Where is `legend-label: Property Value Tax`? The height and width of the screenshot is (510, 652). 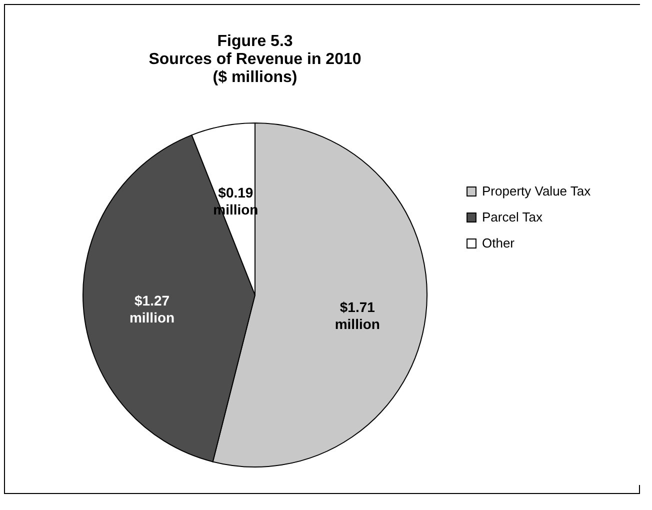
legend-label: Property Value Tax is located at coordinates (537, 191).